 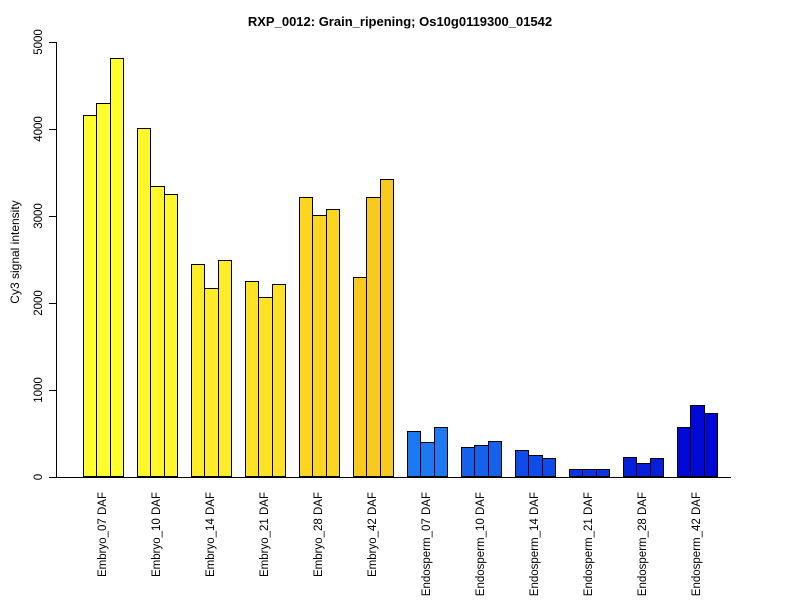 I want to click on x-axis-label: Embryo_07 DAF, so click(x=102, y=535).